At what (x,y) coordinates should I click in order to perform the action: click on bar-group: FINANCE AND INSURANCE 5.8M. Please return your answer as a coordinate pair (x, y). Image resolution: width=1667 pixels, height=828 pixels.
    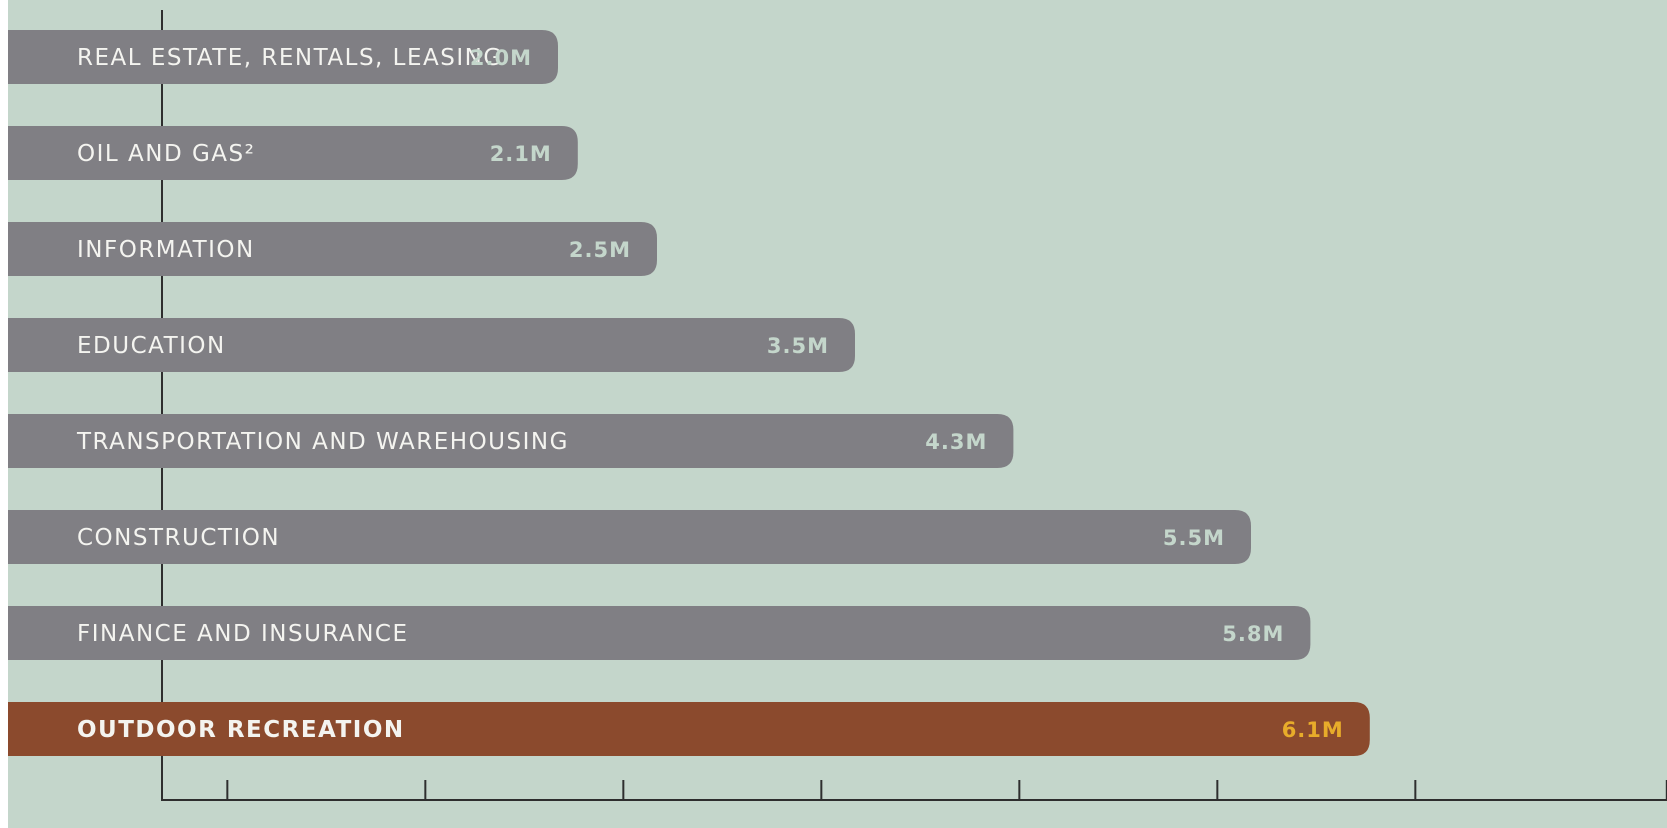
    Looking at the image, I should click on (659, 633).